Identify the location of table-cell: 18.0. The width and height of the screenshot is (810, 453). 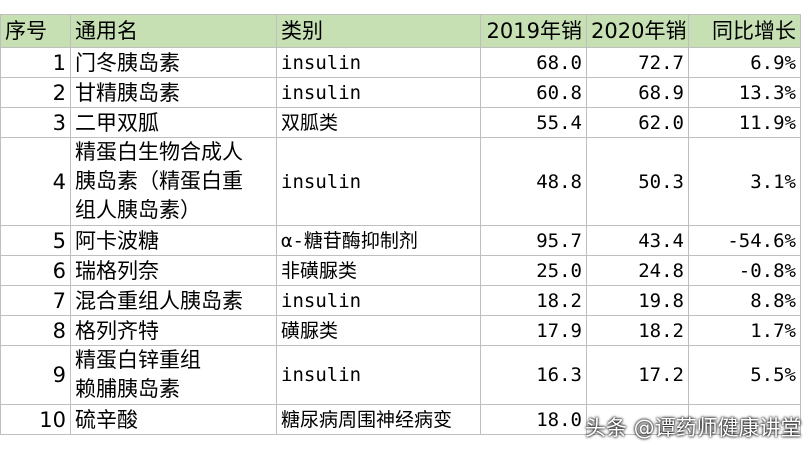
(533, 419).